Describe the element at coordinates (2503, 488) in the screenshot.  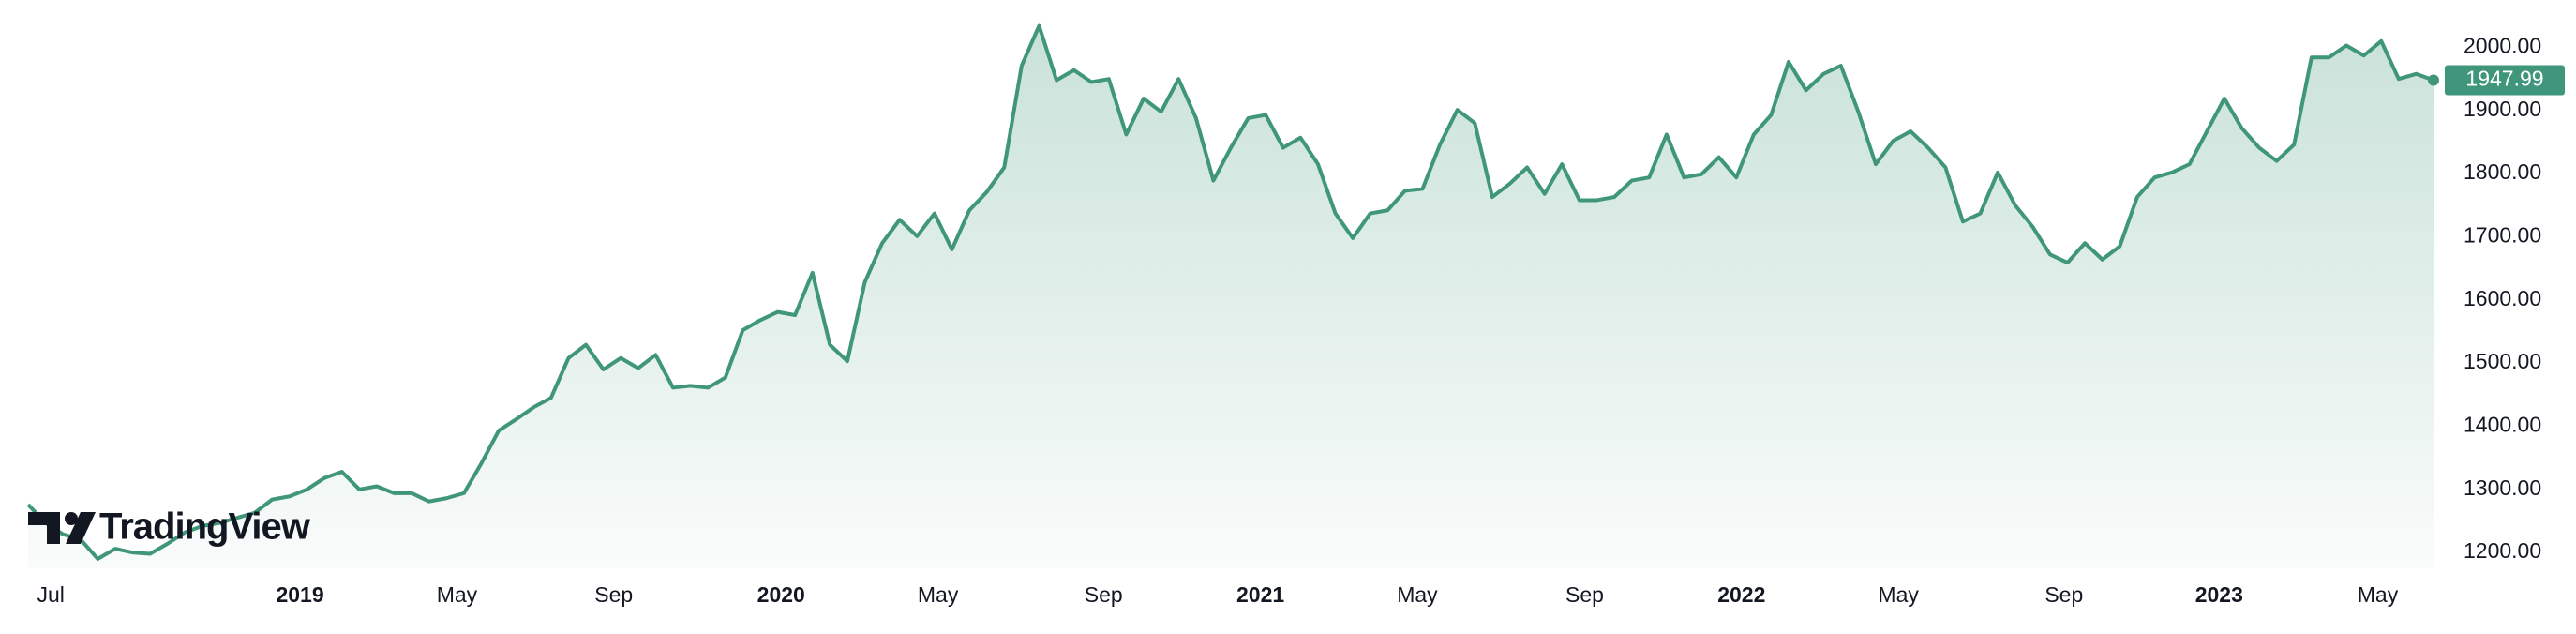
I see `y-tick-label: 1300.00` at that location.